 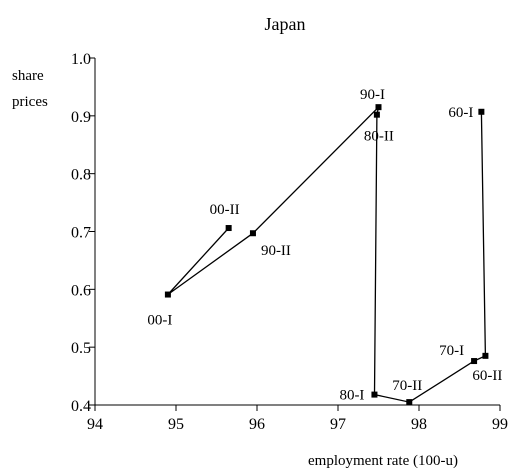 What do you see at coordinates (159, 321) in the screenshot?
I see `point-label: 00-I` at bounding box center [159, 321].